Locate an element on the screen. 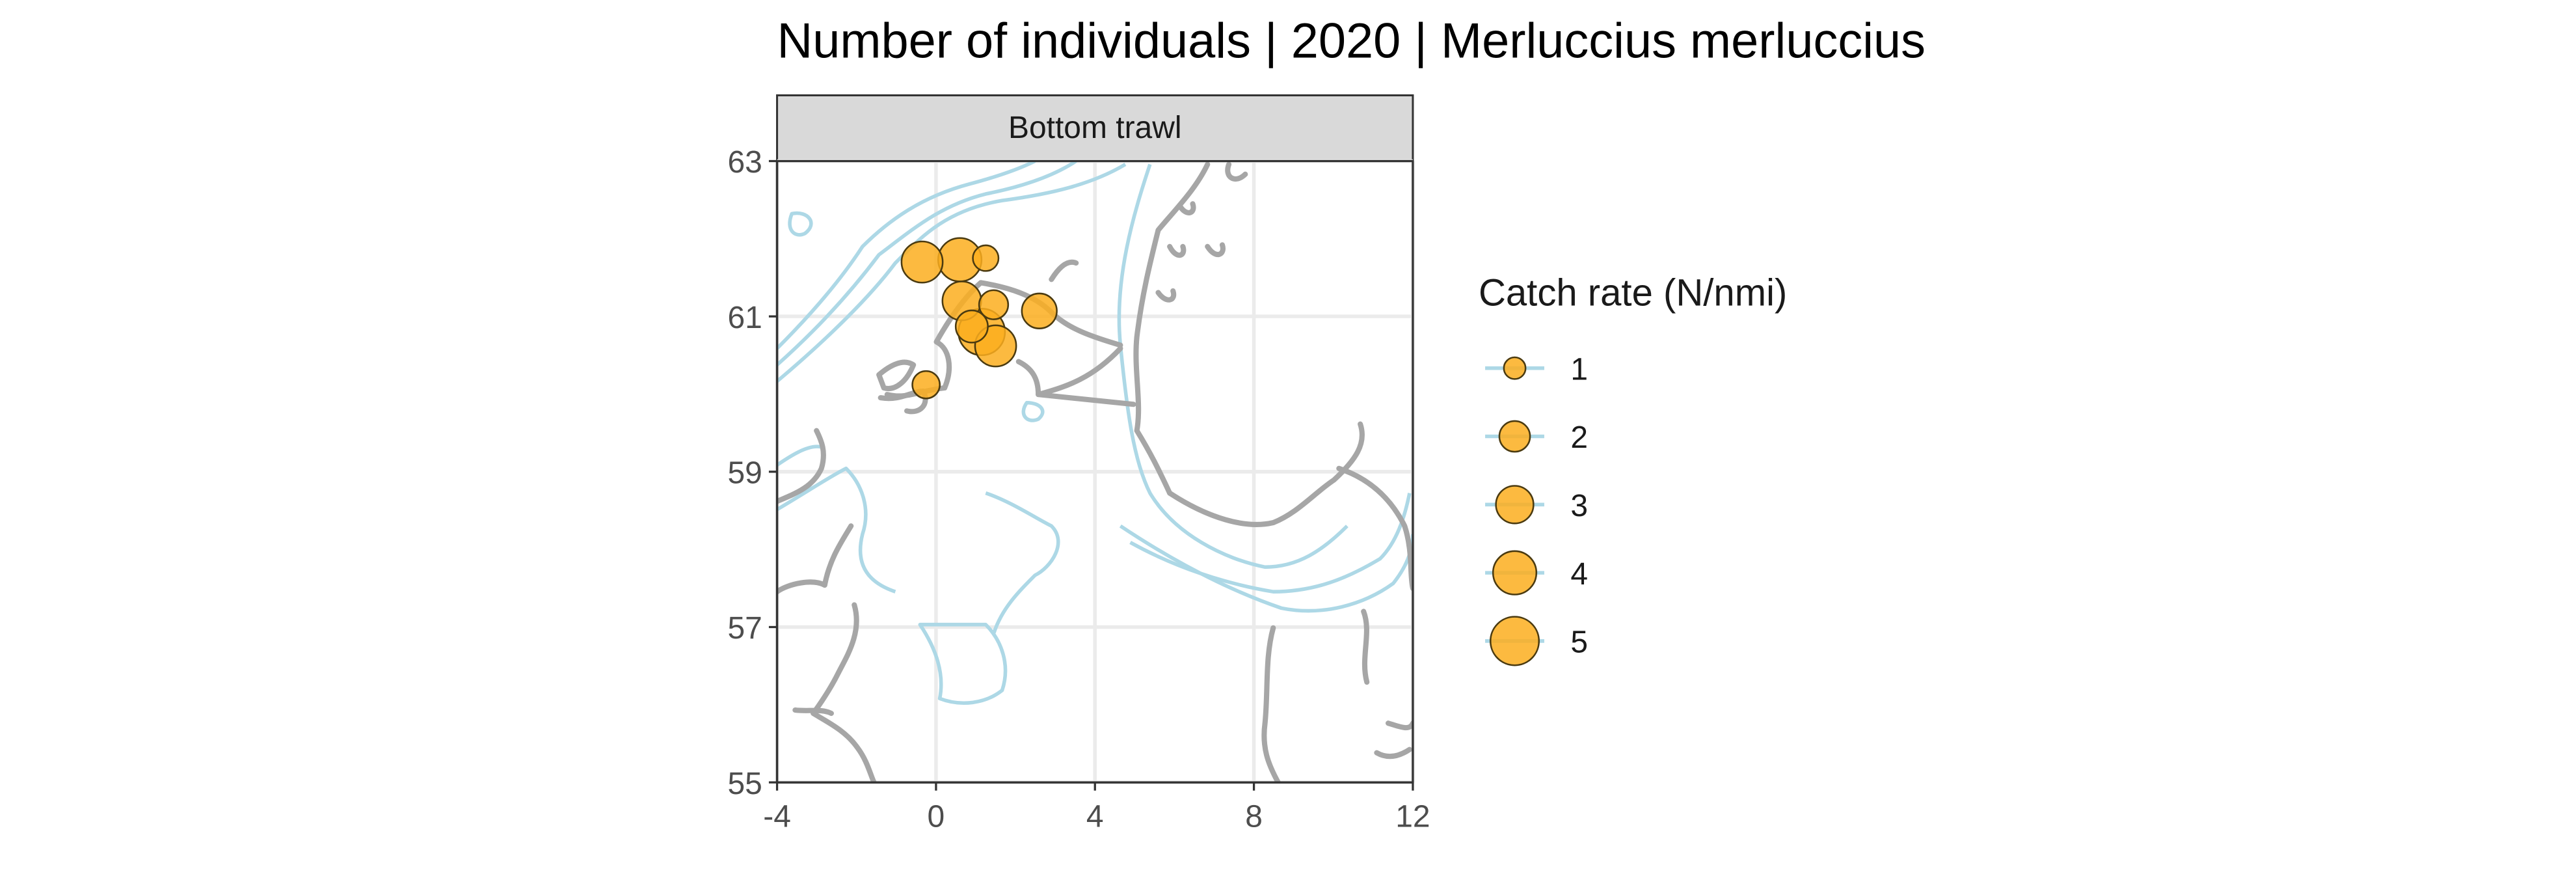 This screenshot has height=876, width=2576. depth-contour-outer is located at coordinates (952, 273).